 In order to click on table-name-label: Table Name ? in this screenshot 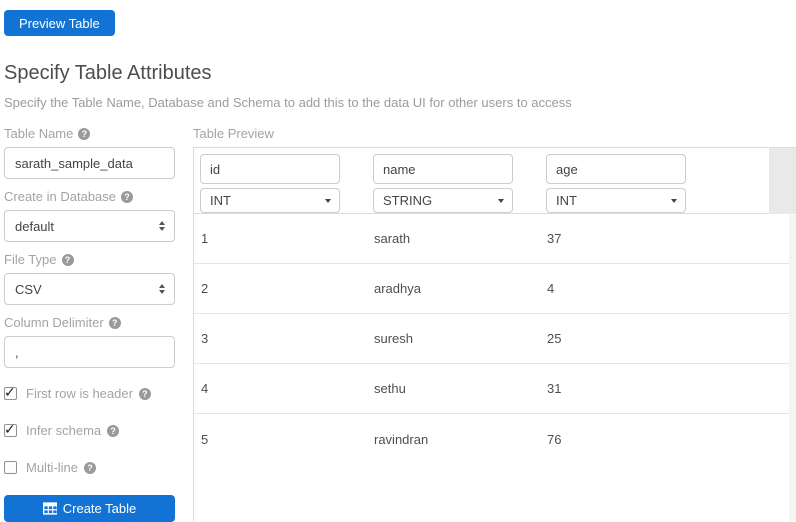, I will do `click(89, 133)`.